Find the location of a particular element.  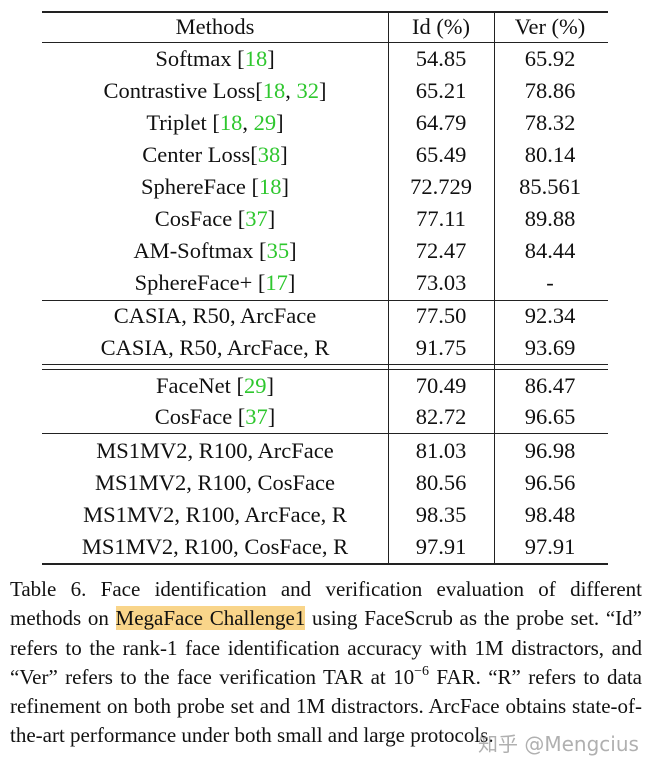

method-cell: CASIA, R50, ArcFace is located at coordinates (215, 316).